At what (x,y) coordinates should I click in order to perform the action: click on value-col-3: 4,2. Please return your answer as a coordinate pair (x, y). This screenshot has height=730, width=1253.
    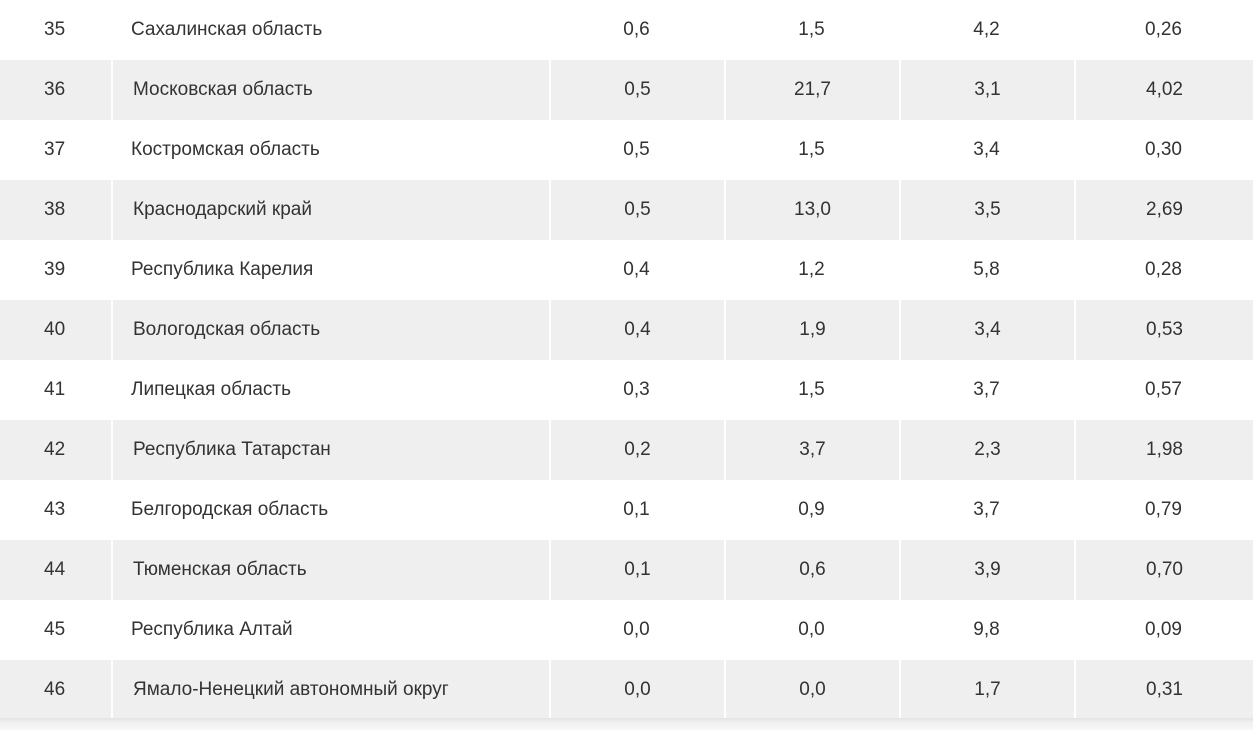
    Looking at the image, I should click on (986, 29).